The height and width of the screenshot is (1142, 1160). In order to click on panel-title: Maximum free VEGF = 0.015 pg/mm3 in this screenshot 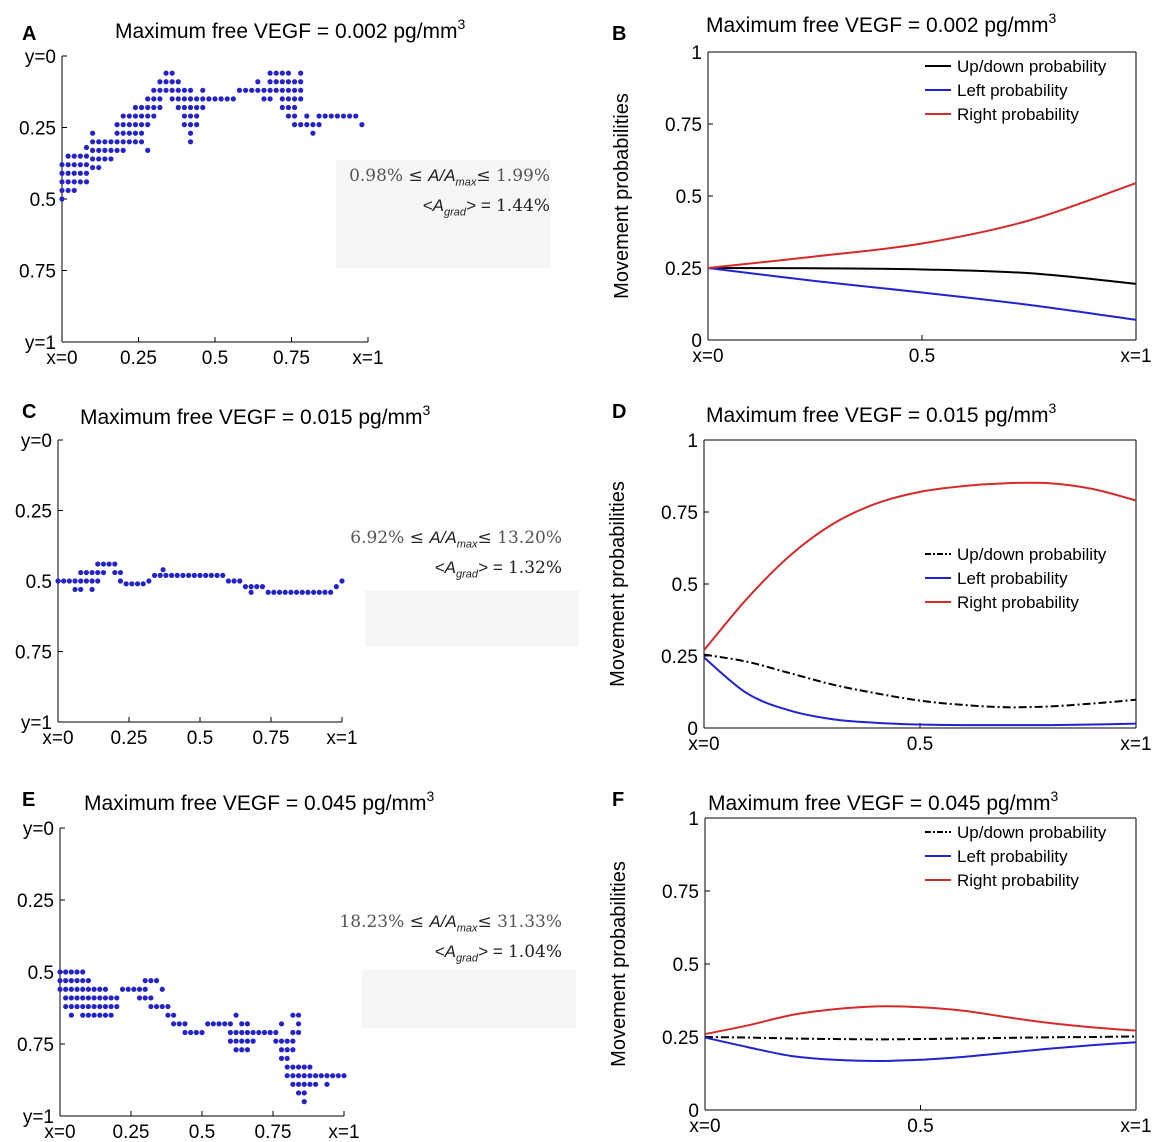, I will do `click(881, 413)`.